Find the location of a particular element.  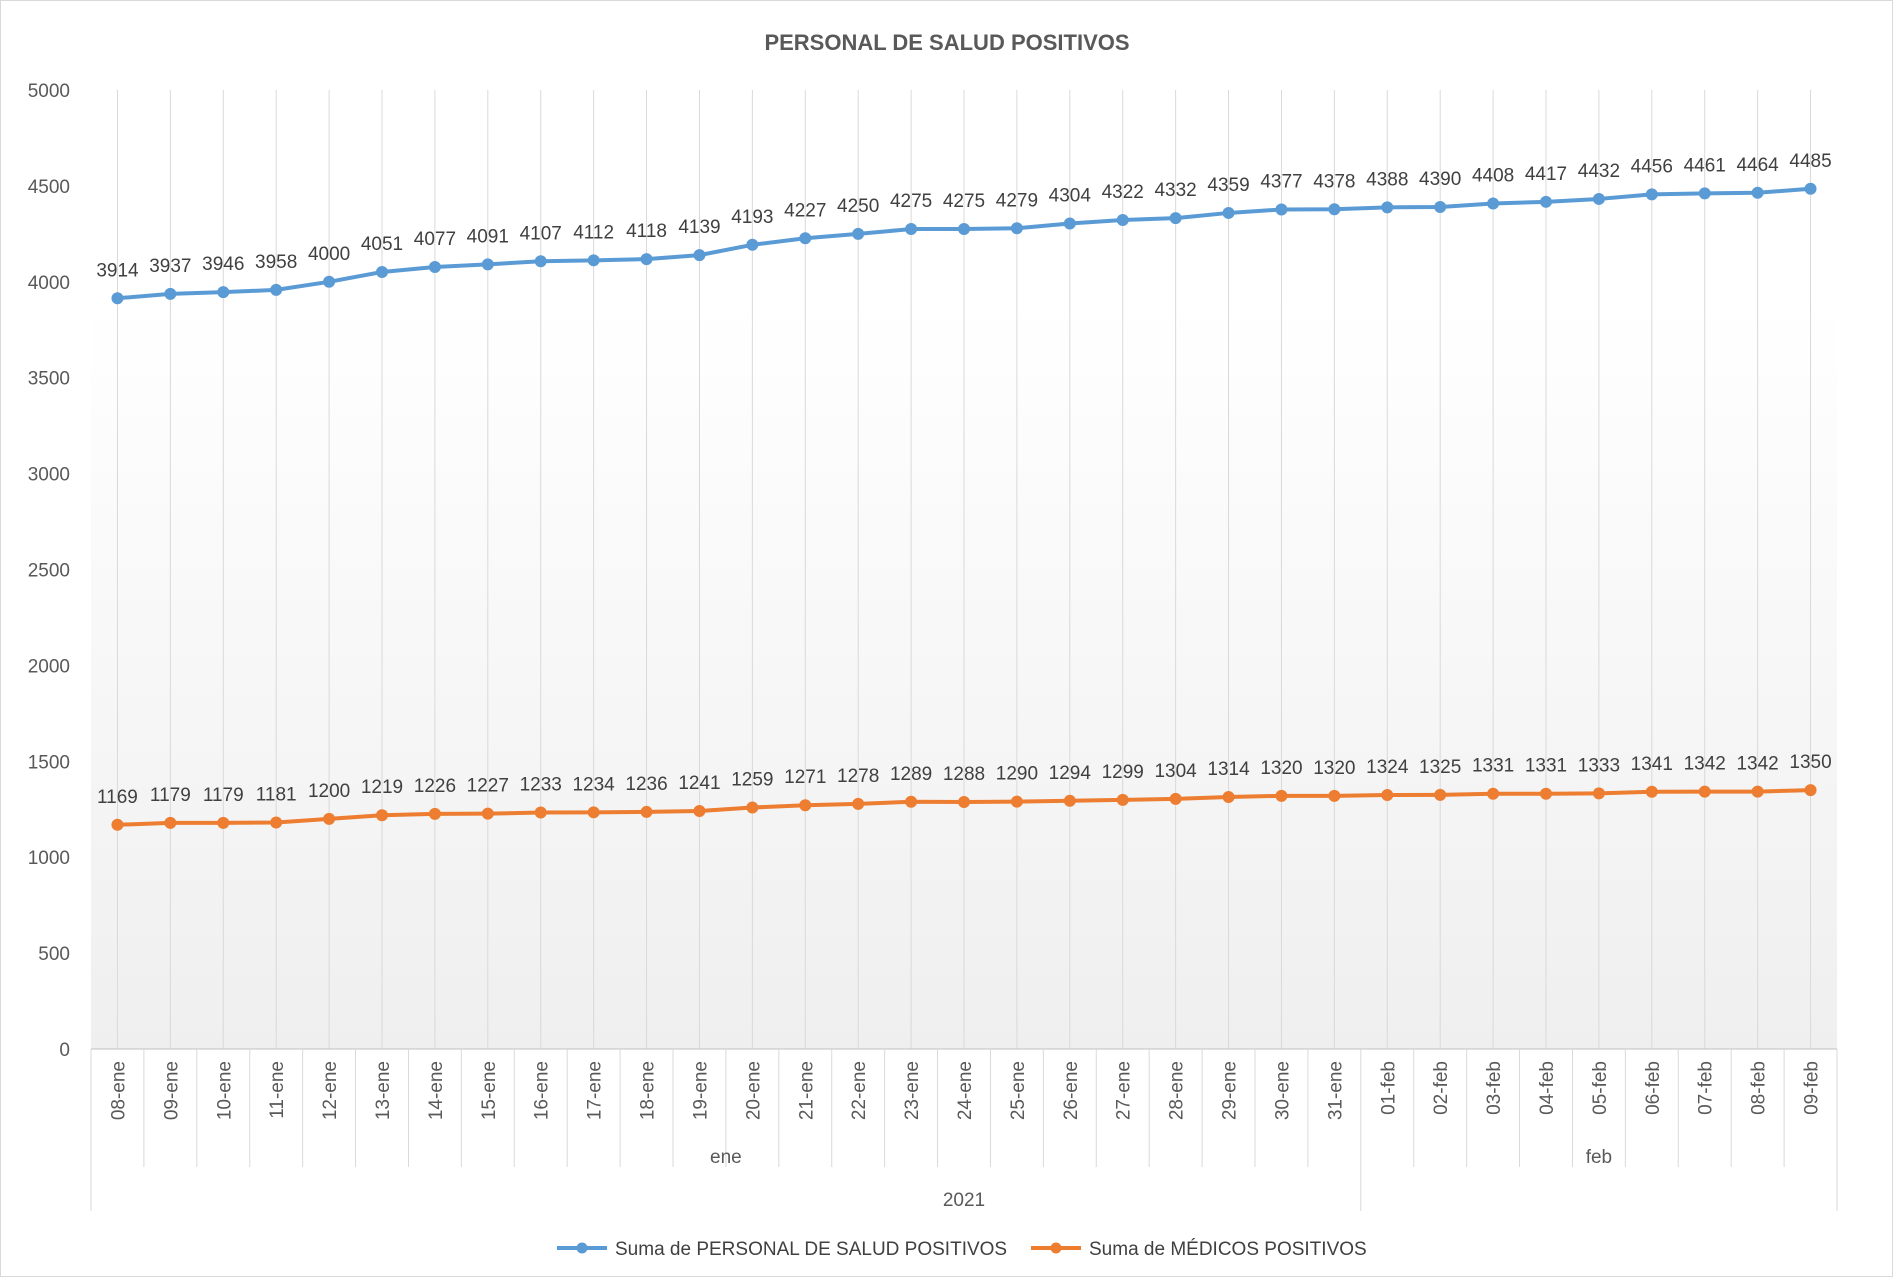

x-tick-label: 18-ene is located at coordinates (648, 1090).